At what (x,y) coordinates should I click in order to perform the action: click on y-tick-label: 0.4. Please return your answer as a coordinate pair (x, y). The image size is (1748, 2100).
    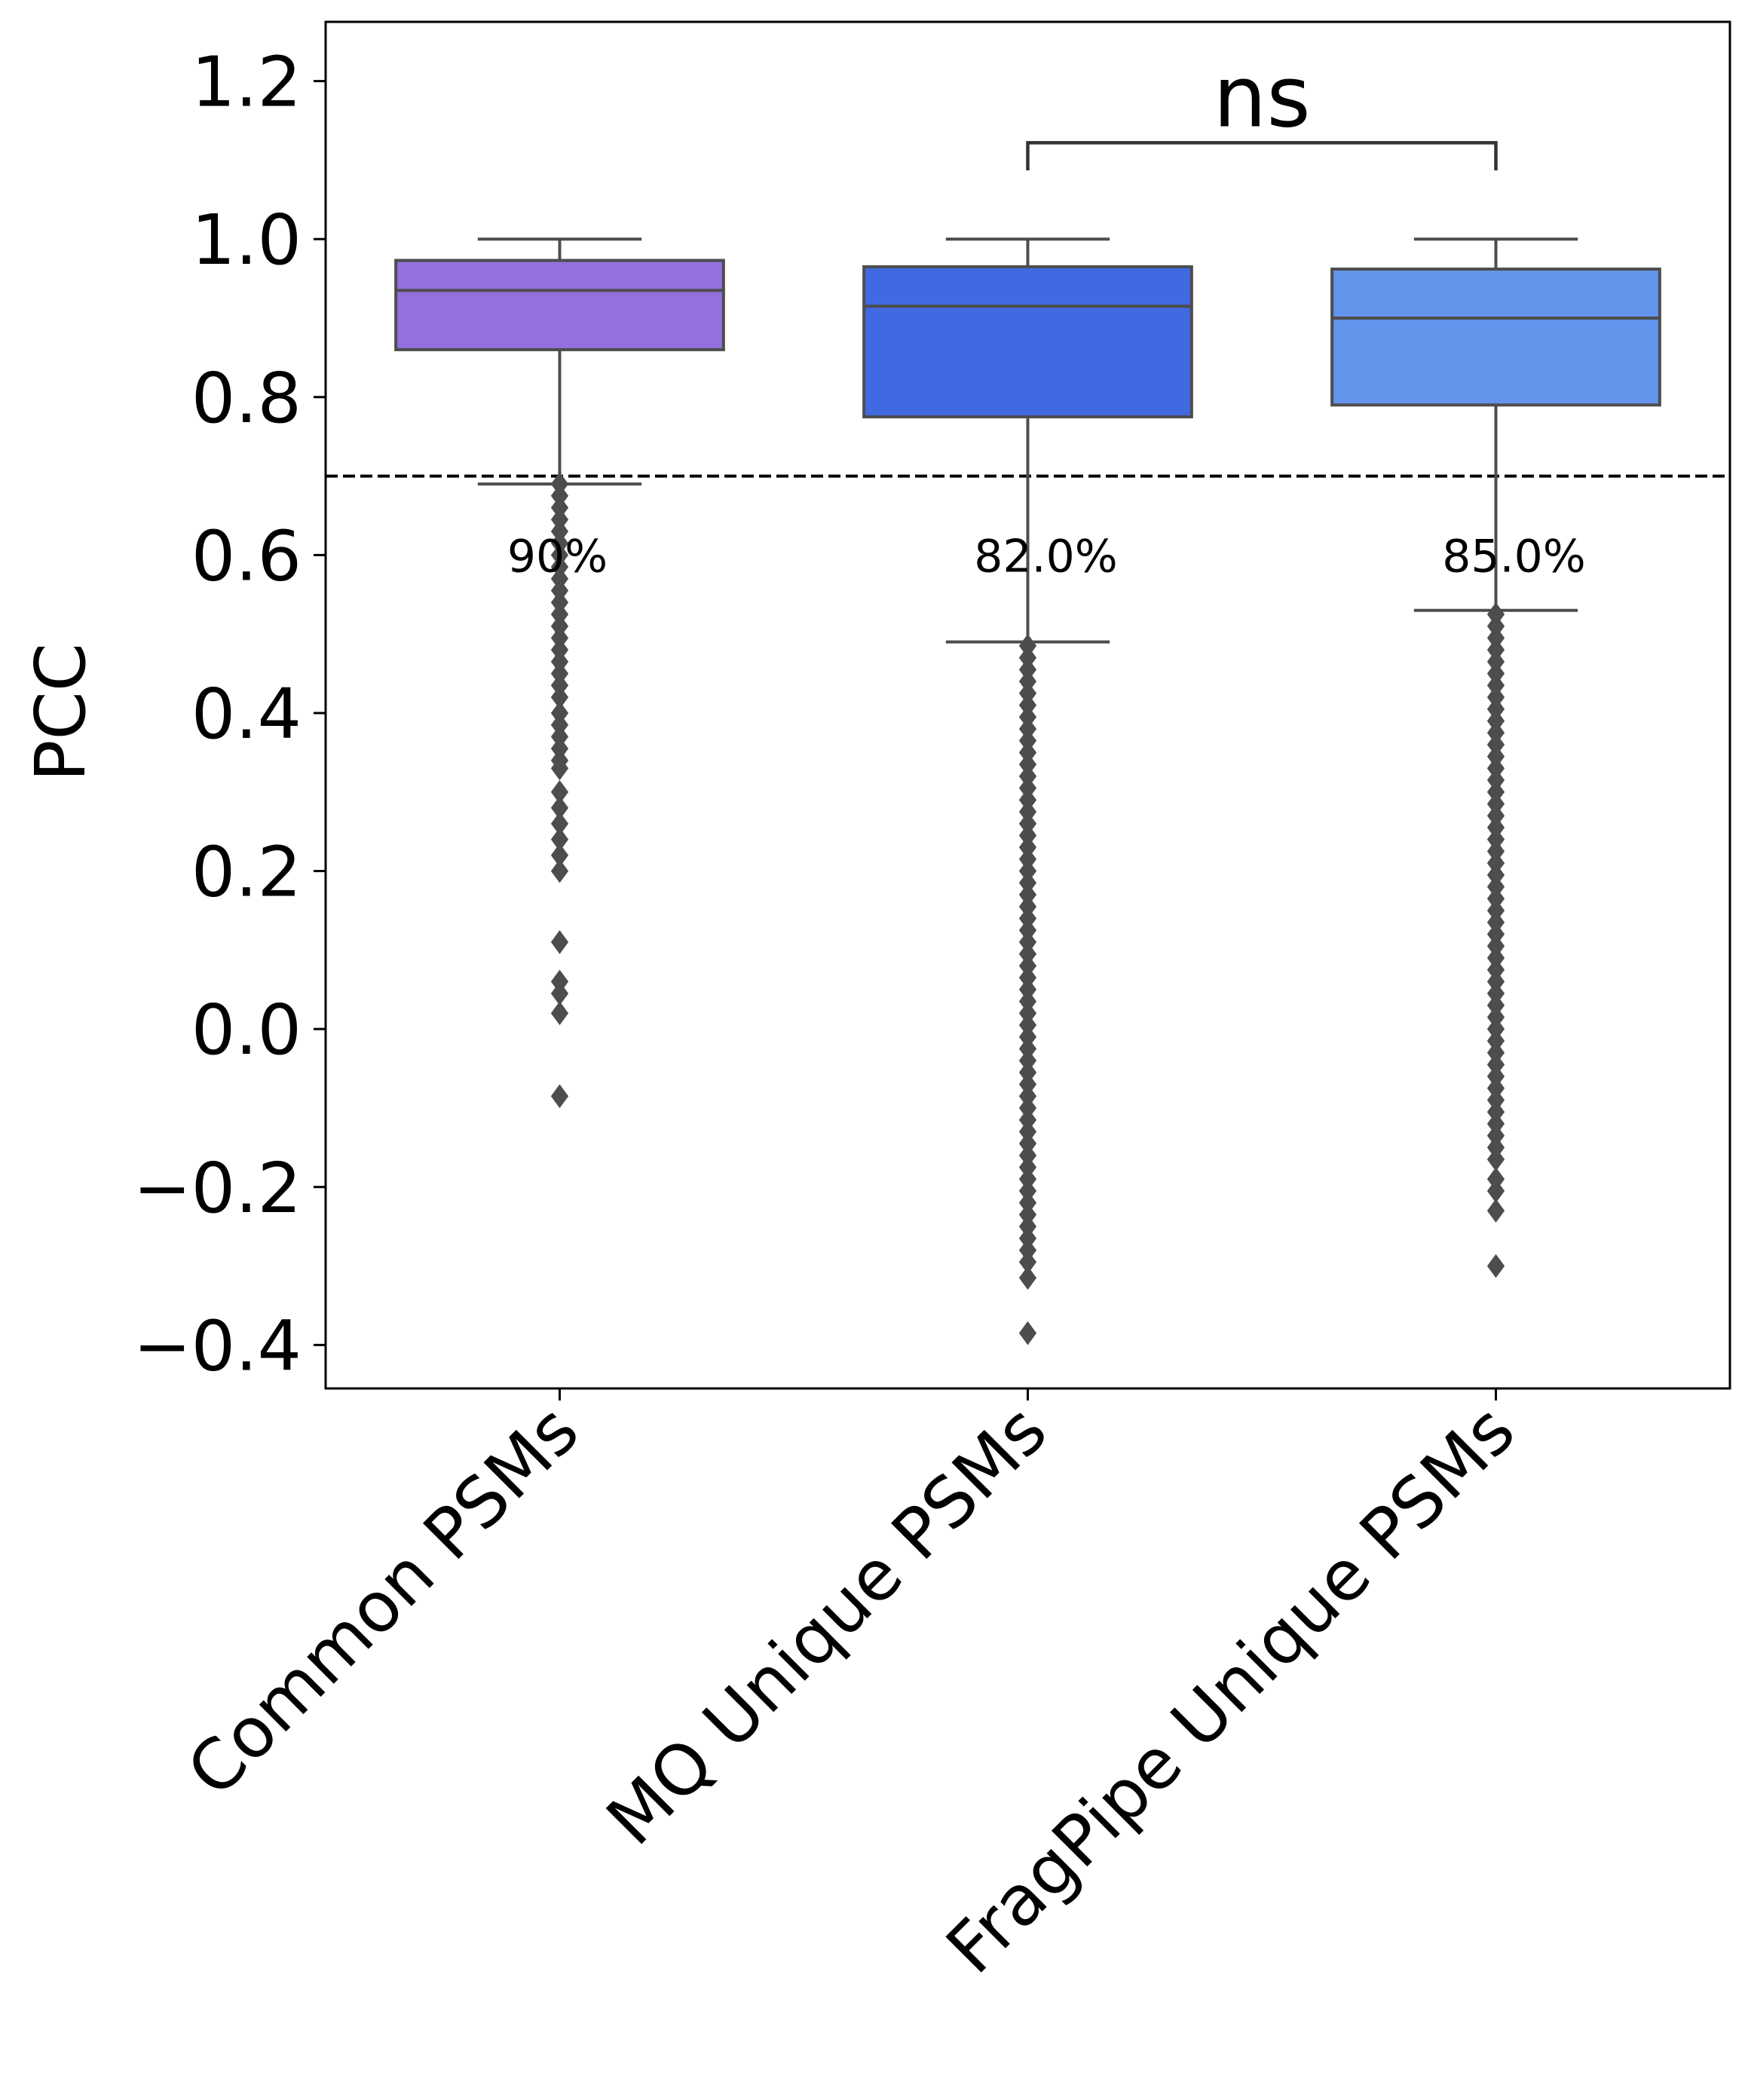
    Looking at the image, I should click on (246, 714).